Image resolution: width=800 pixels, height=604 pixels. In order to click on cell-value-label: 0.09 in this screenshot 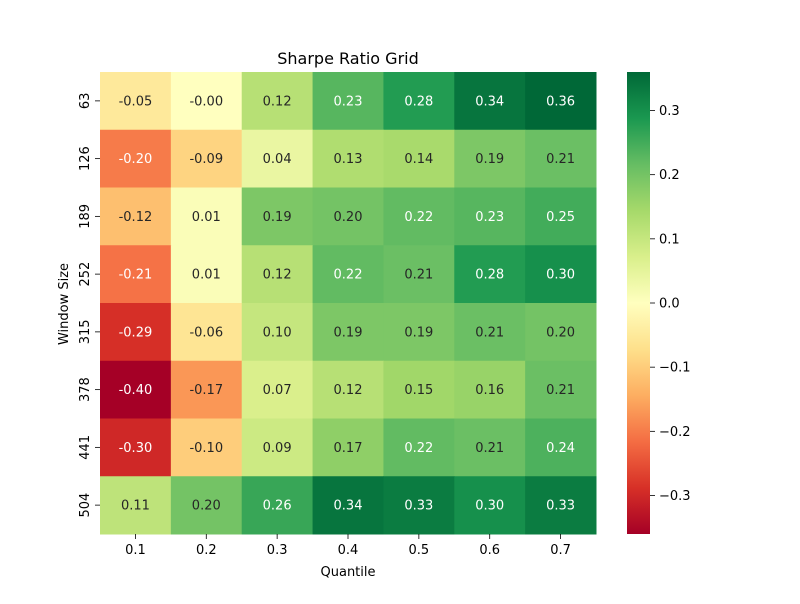, I will do `click(277, 448)`.